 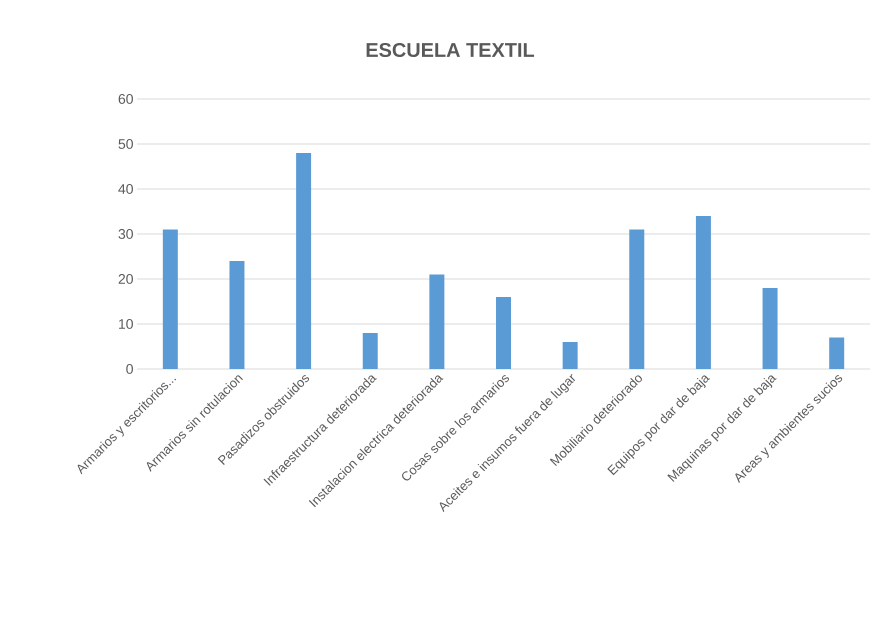 What do you see at coordinates (125, 279) in the screenshot?
I see `y-tick-label: 20` at bounding box center [125, 279].